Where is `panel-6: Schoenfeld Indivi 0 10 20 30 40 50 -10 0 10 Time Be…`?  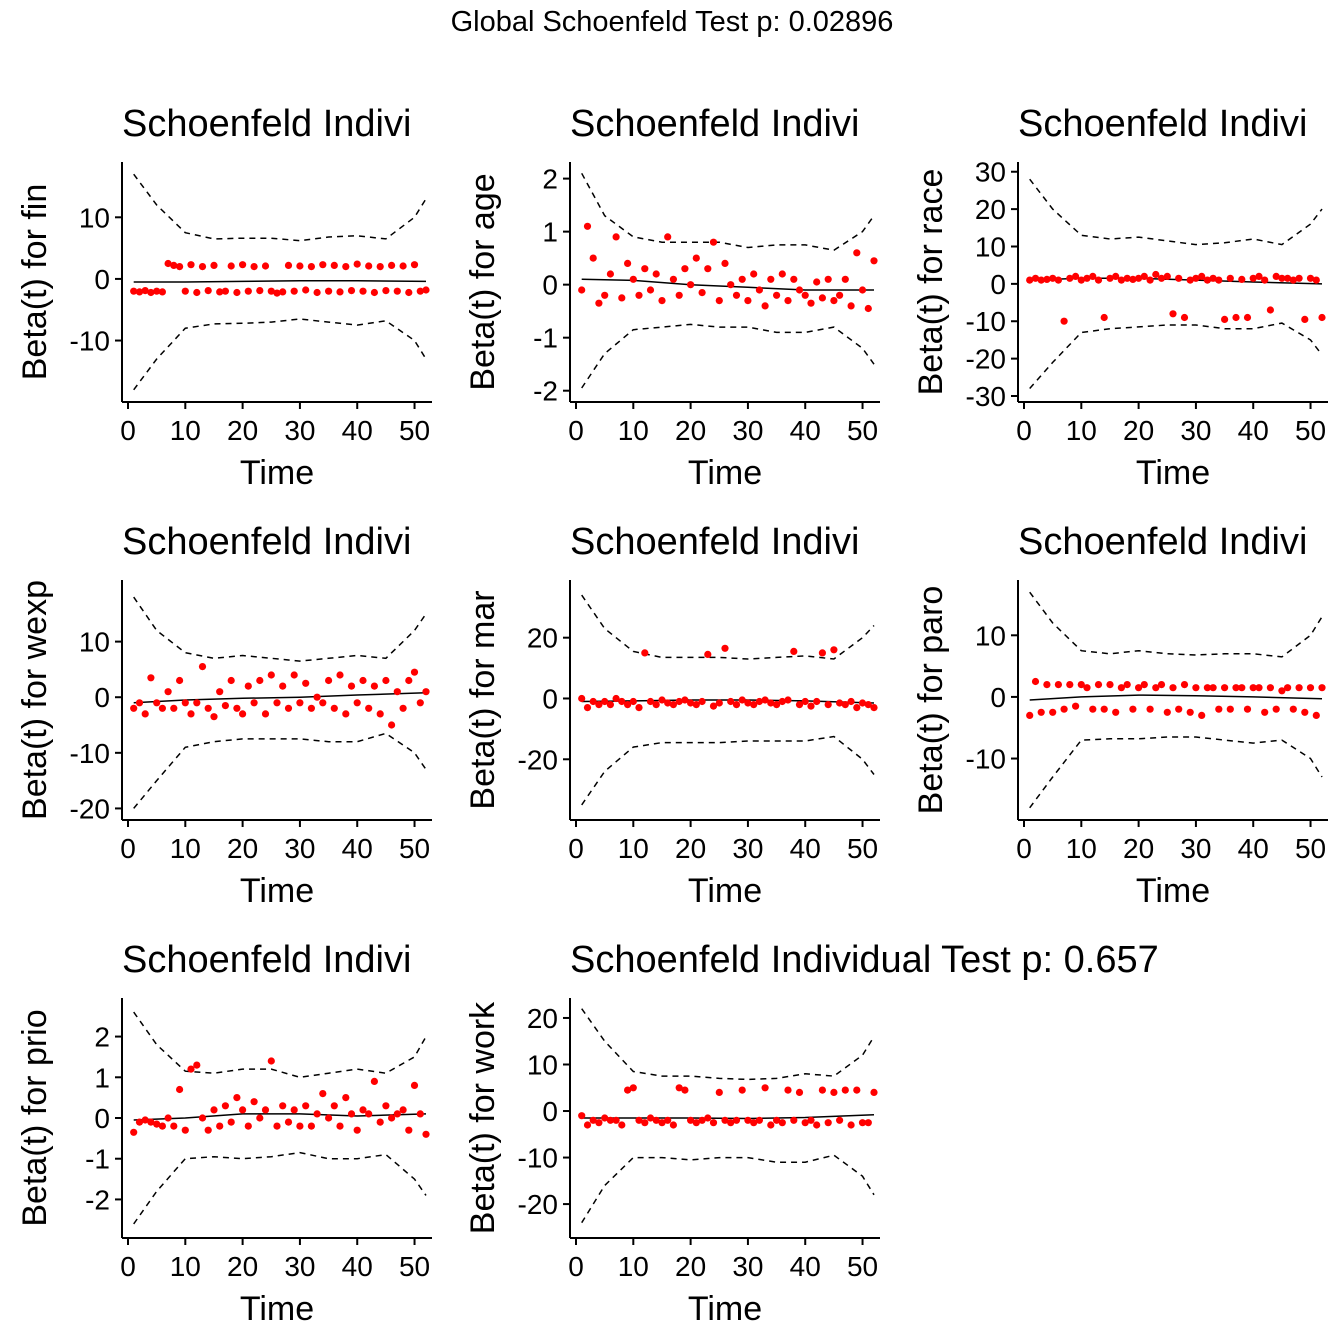
panel-6: Schoenfeld Indivi 0 10 20 30 40 50 -10 0 10 Time Be… is located at coordinates (1120, 715).